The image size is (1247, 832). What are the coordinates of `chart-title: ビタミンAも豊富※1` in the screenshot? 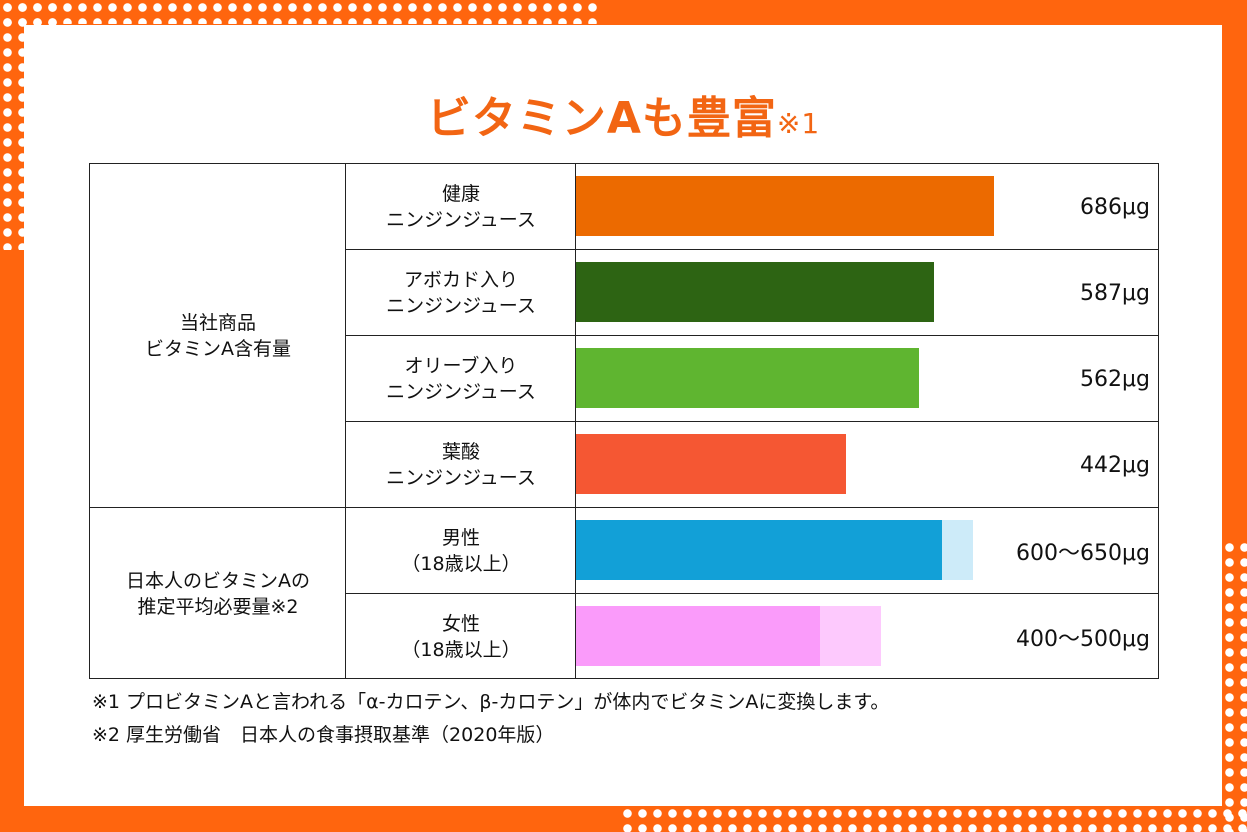 It's located at (623, 118).